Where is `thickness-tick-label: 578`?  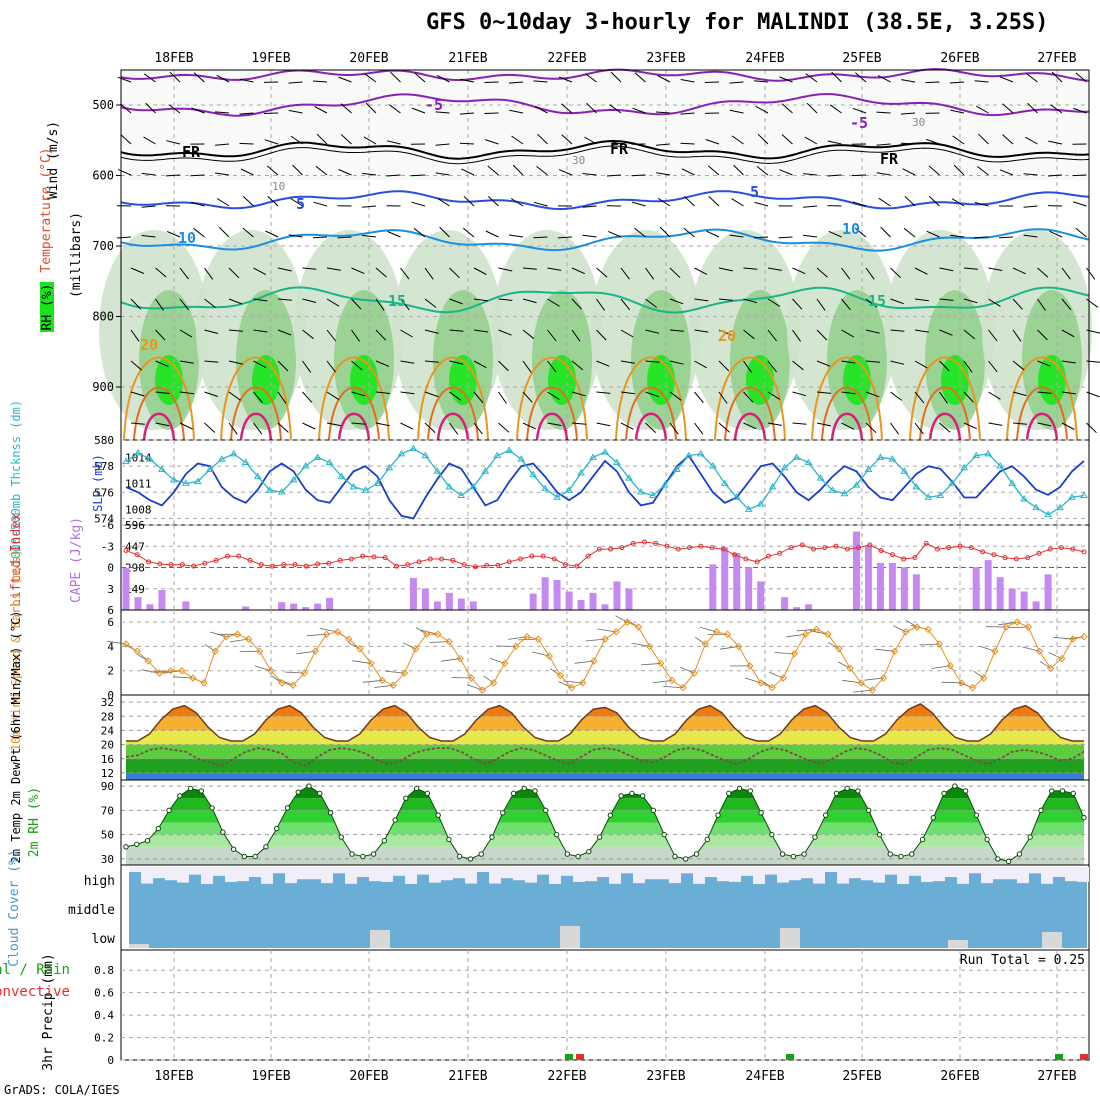
thickness-tick-label: 578 is located at coordinates (104, 466).